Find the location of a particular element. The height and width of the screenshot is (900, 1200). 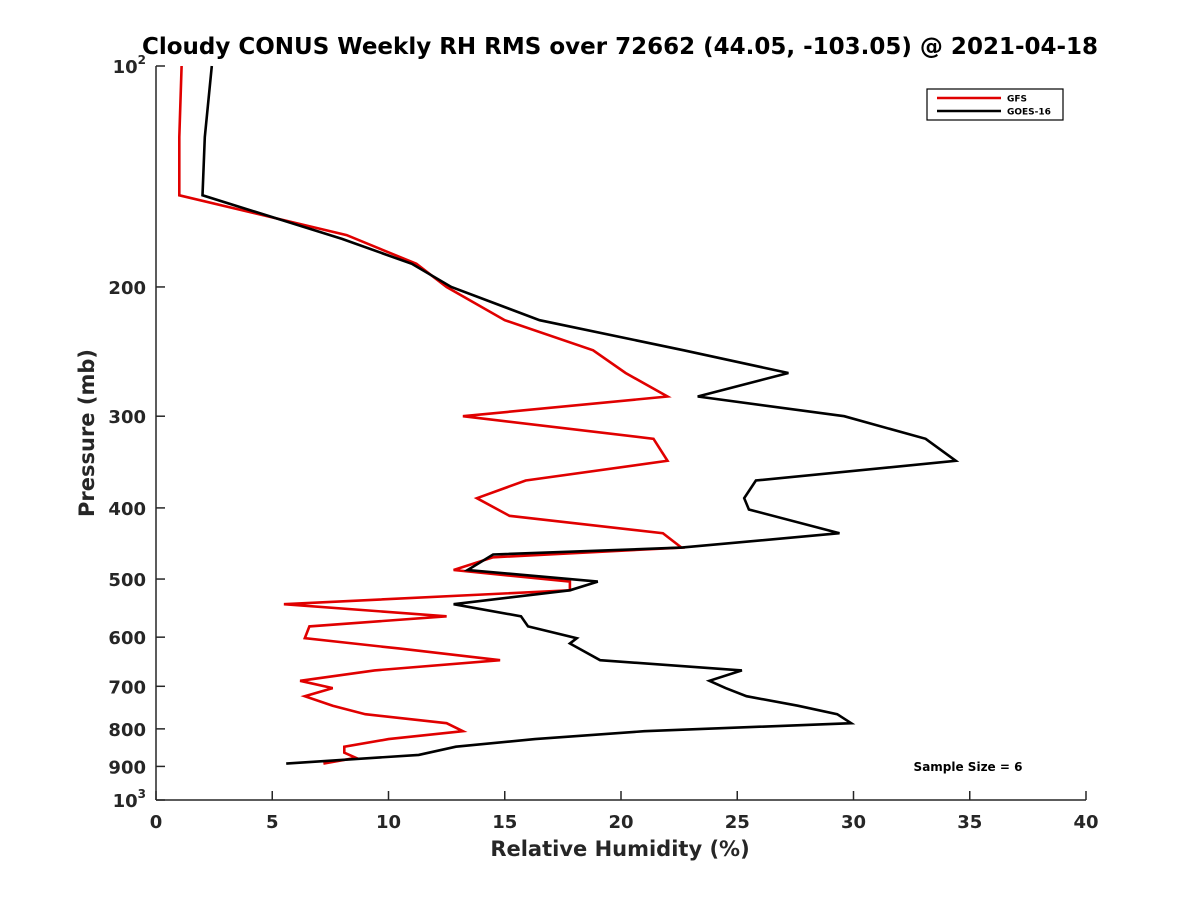

y-tick-label: 700 is located at coordinates (127, 687).